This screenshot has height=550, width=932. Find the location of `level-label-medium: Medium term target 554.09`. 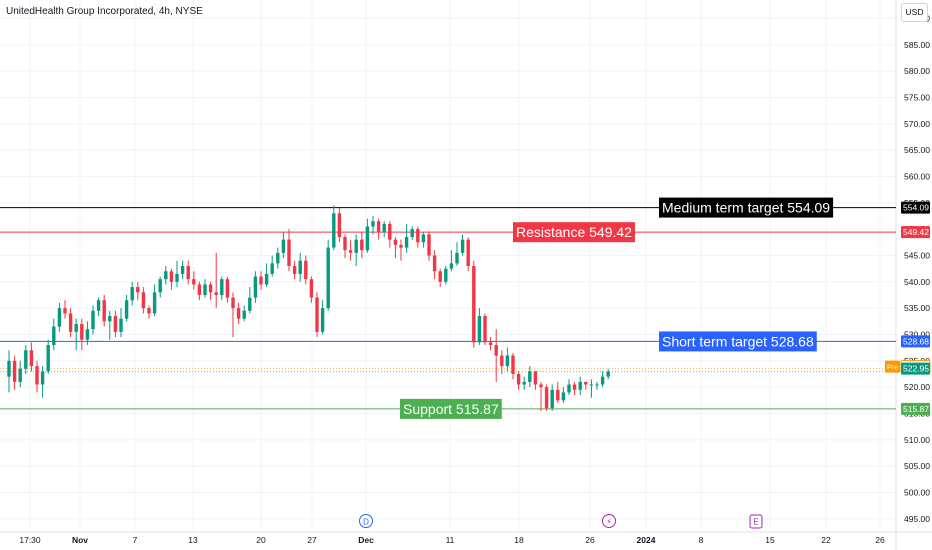

level-label-medium: Medium term target 554.09 is located at coordinates (746, 208).